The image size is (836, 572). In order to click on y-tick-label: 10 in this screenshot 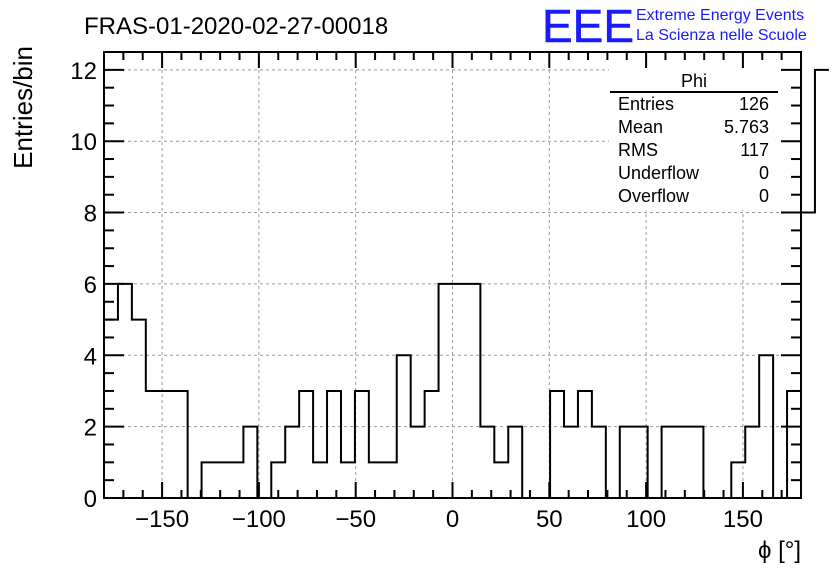, I will do `click(83, 142)`.